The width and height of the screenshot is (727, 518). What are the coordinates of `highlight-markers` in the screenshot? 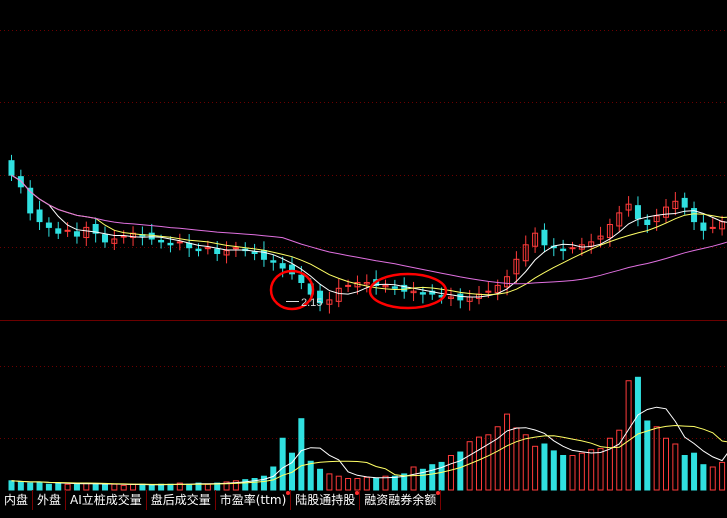 It's located at (358, 290).